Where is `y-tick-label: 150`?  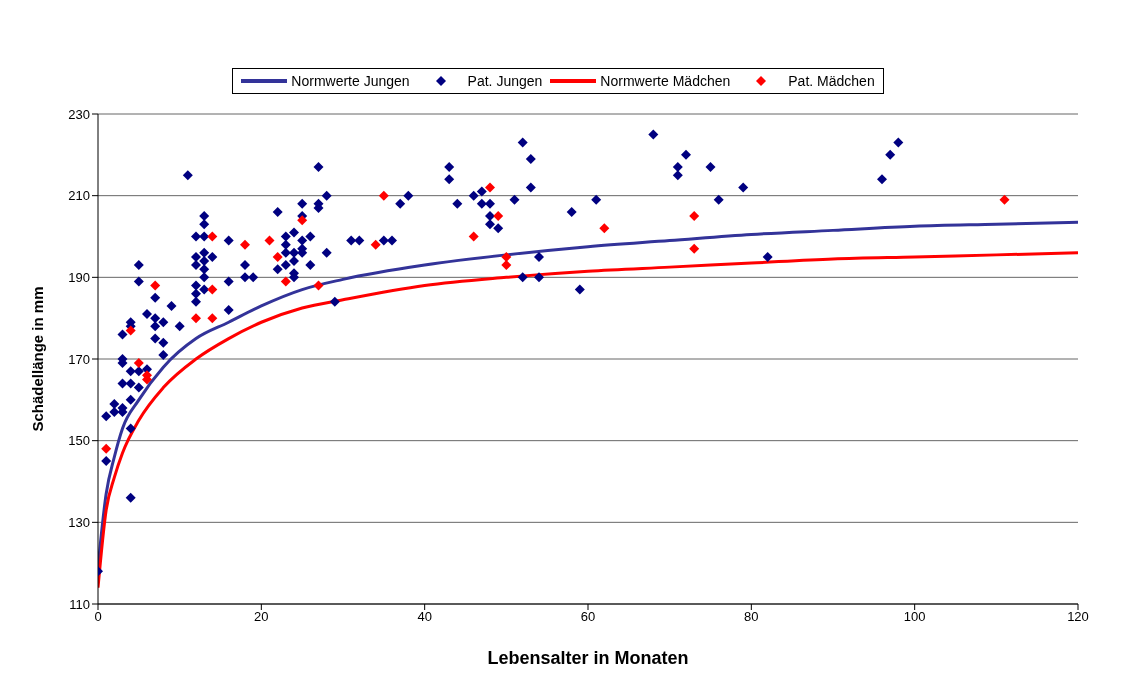
y-tick-label: 150 is located at coordinates (79, 441).